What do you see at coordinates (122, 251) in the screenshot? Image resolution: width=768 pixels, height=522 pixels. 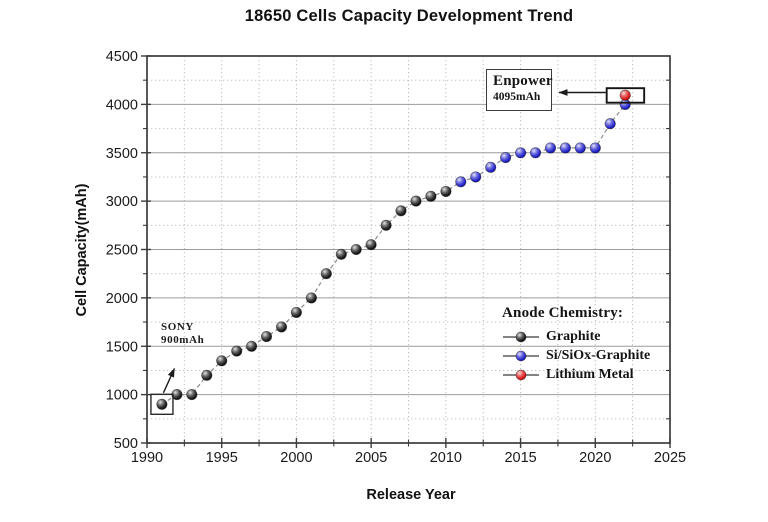 I see `y-tick-label: 2500` at bounding box center [122, 251].